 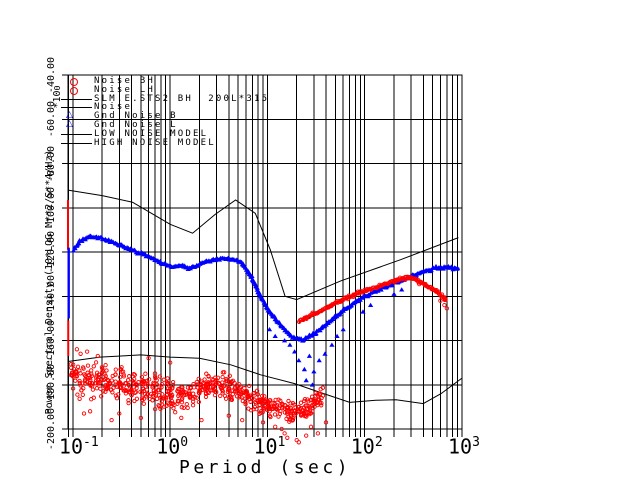 I want to click on legend-item: HIGH NOISE MODEL, so click(x=200, y=143).